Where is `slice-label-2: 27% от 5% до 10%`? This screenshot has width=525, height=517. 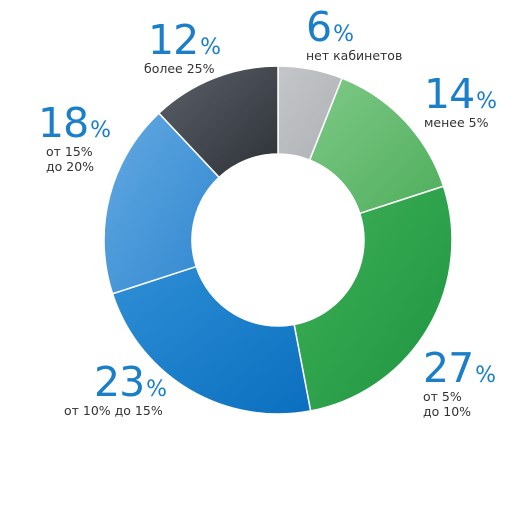 slice-label-2: 27% от 5% до 10% is located at coordinates (460, 384).